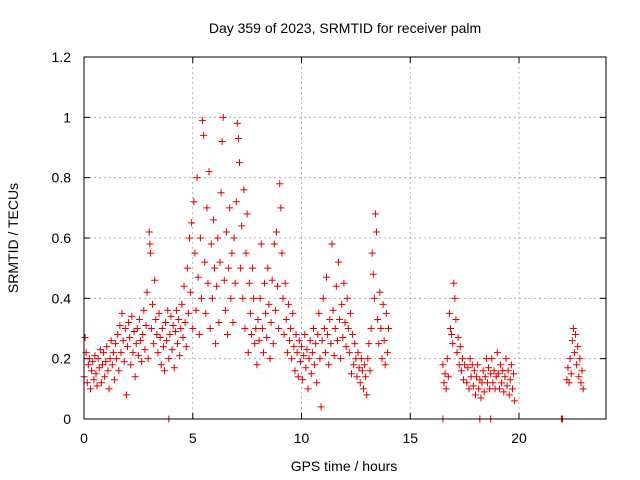 This screenshot has height=480, width=640. What do you see at coordinates (193, 438) in the screenshot?
I see `x-tick-label: 5` at bounding box center [193, 438].